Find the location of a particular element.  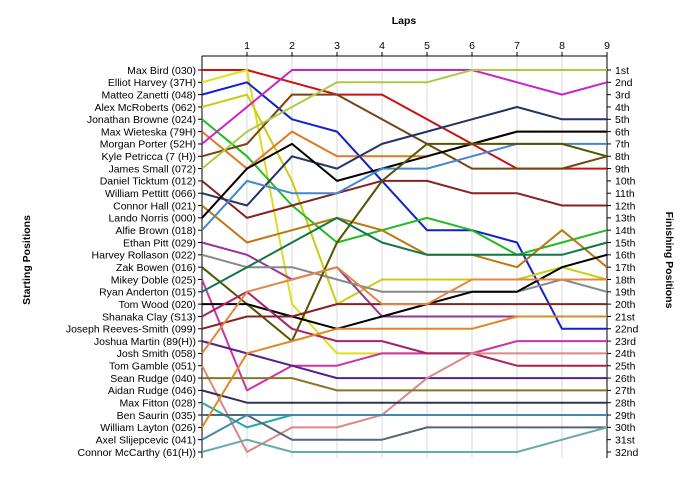

finishing-position-label: 10th is located at coordinates (625, 182).